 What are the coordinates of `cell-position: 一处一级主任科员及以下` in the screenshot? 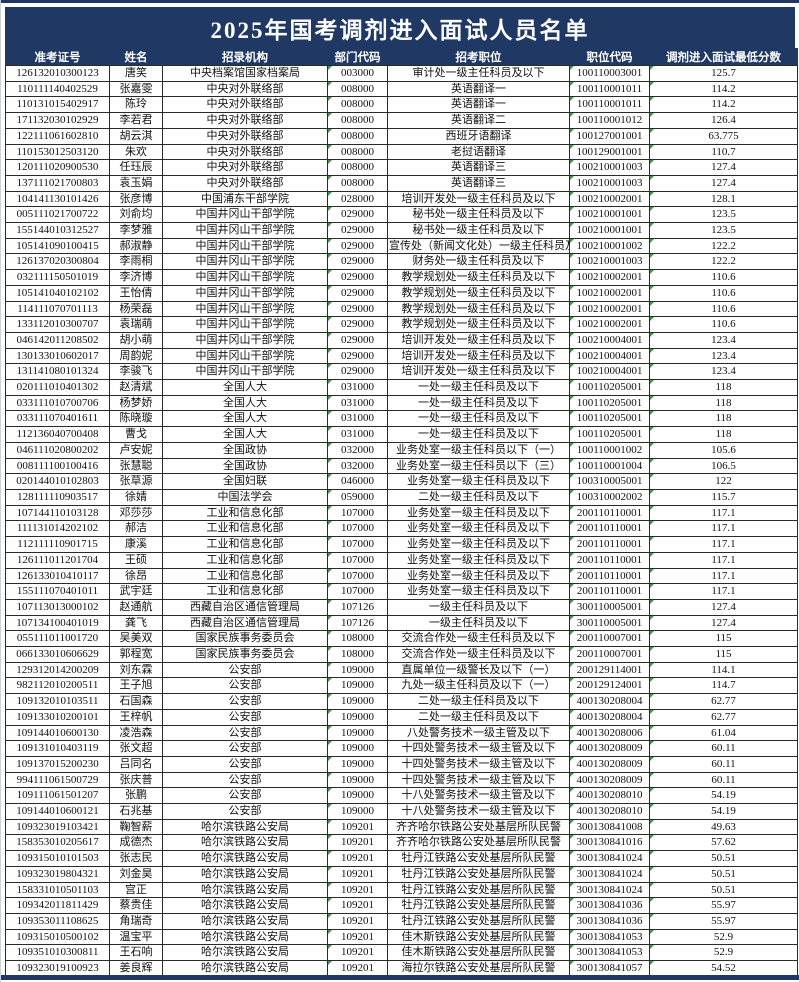 It's located at (478, 419).